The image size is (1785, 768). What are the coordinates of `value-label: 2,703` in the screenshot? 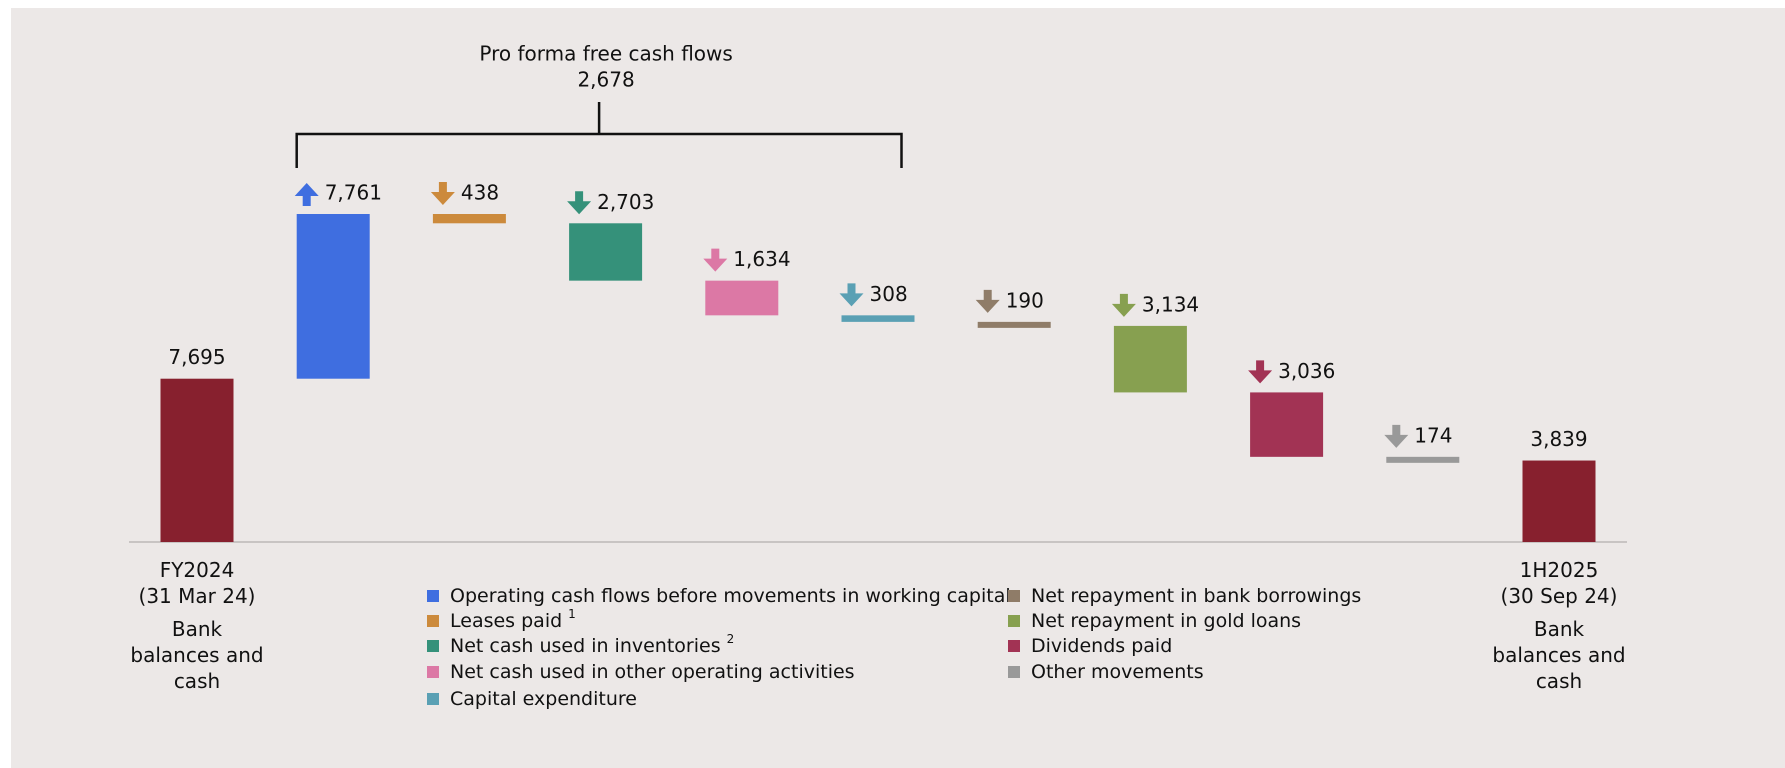 It's located at (625, 202).